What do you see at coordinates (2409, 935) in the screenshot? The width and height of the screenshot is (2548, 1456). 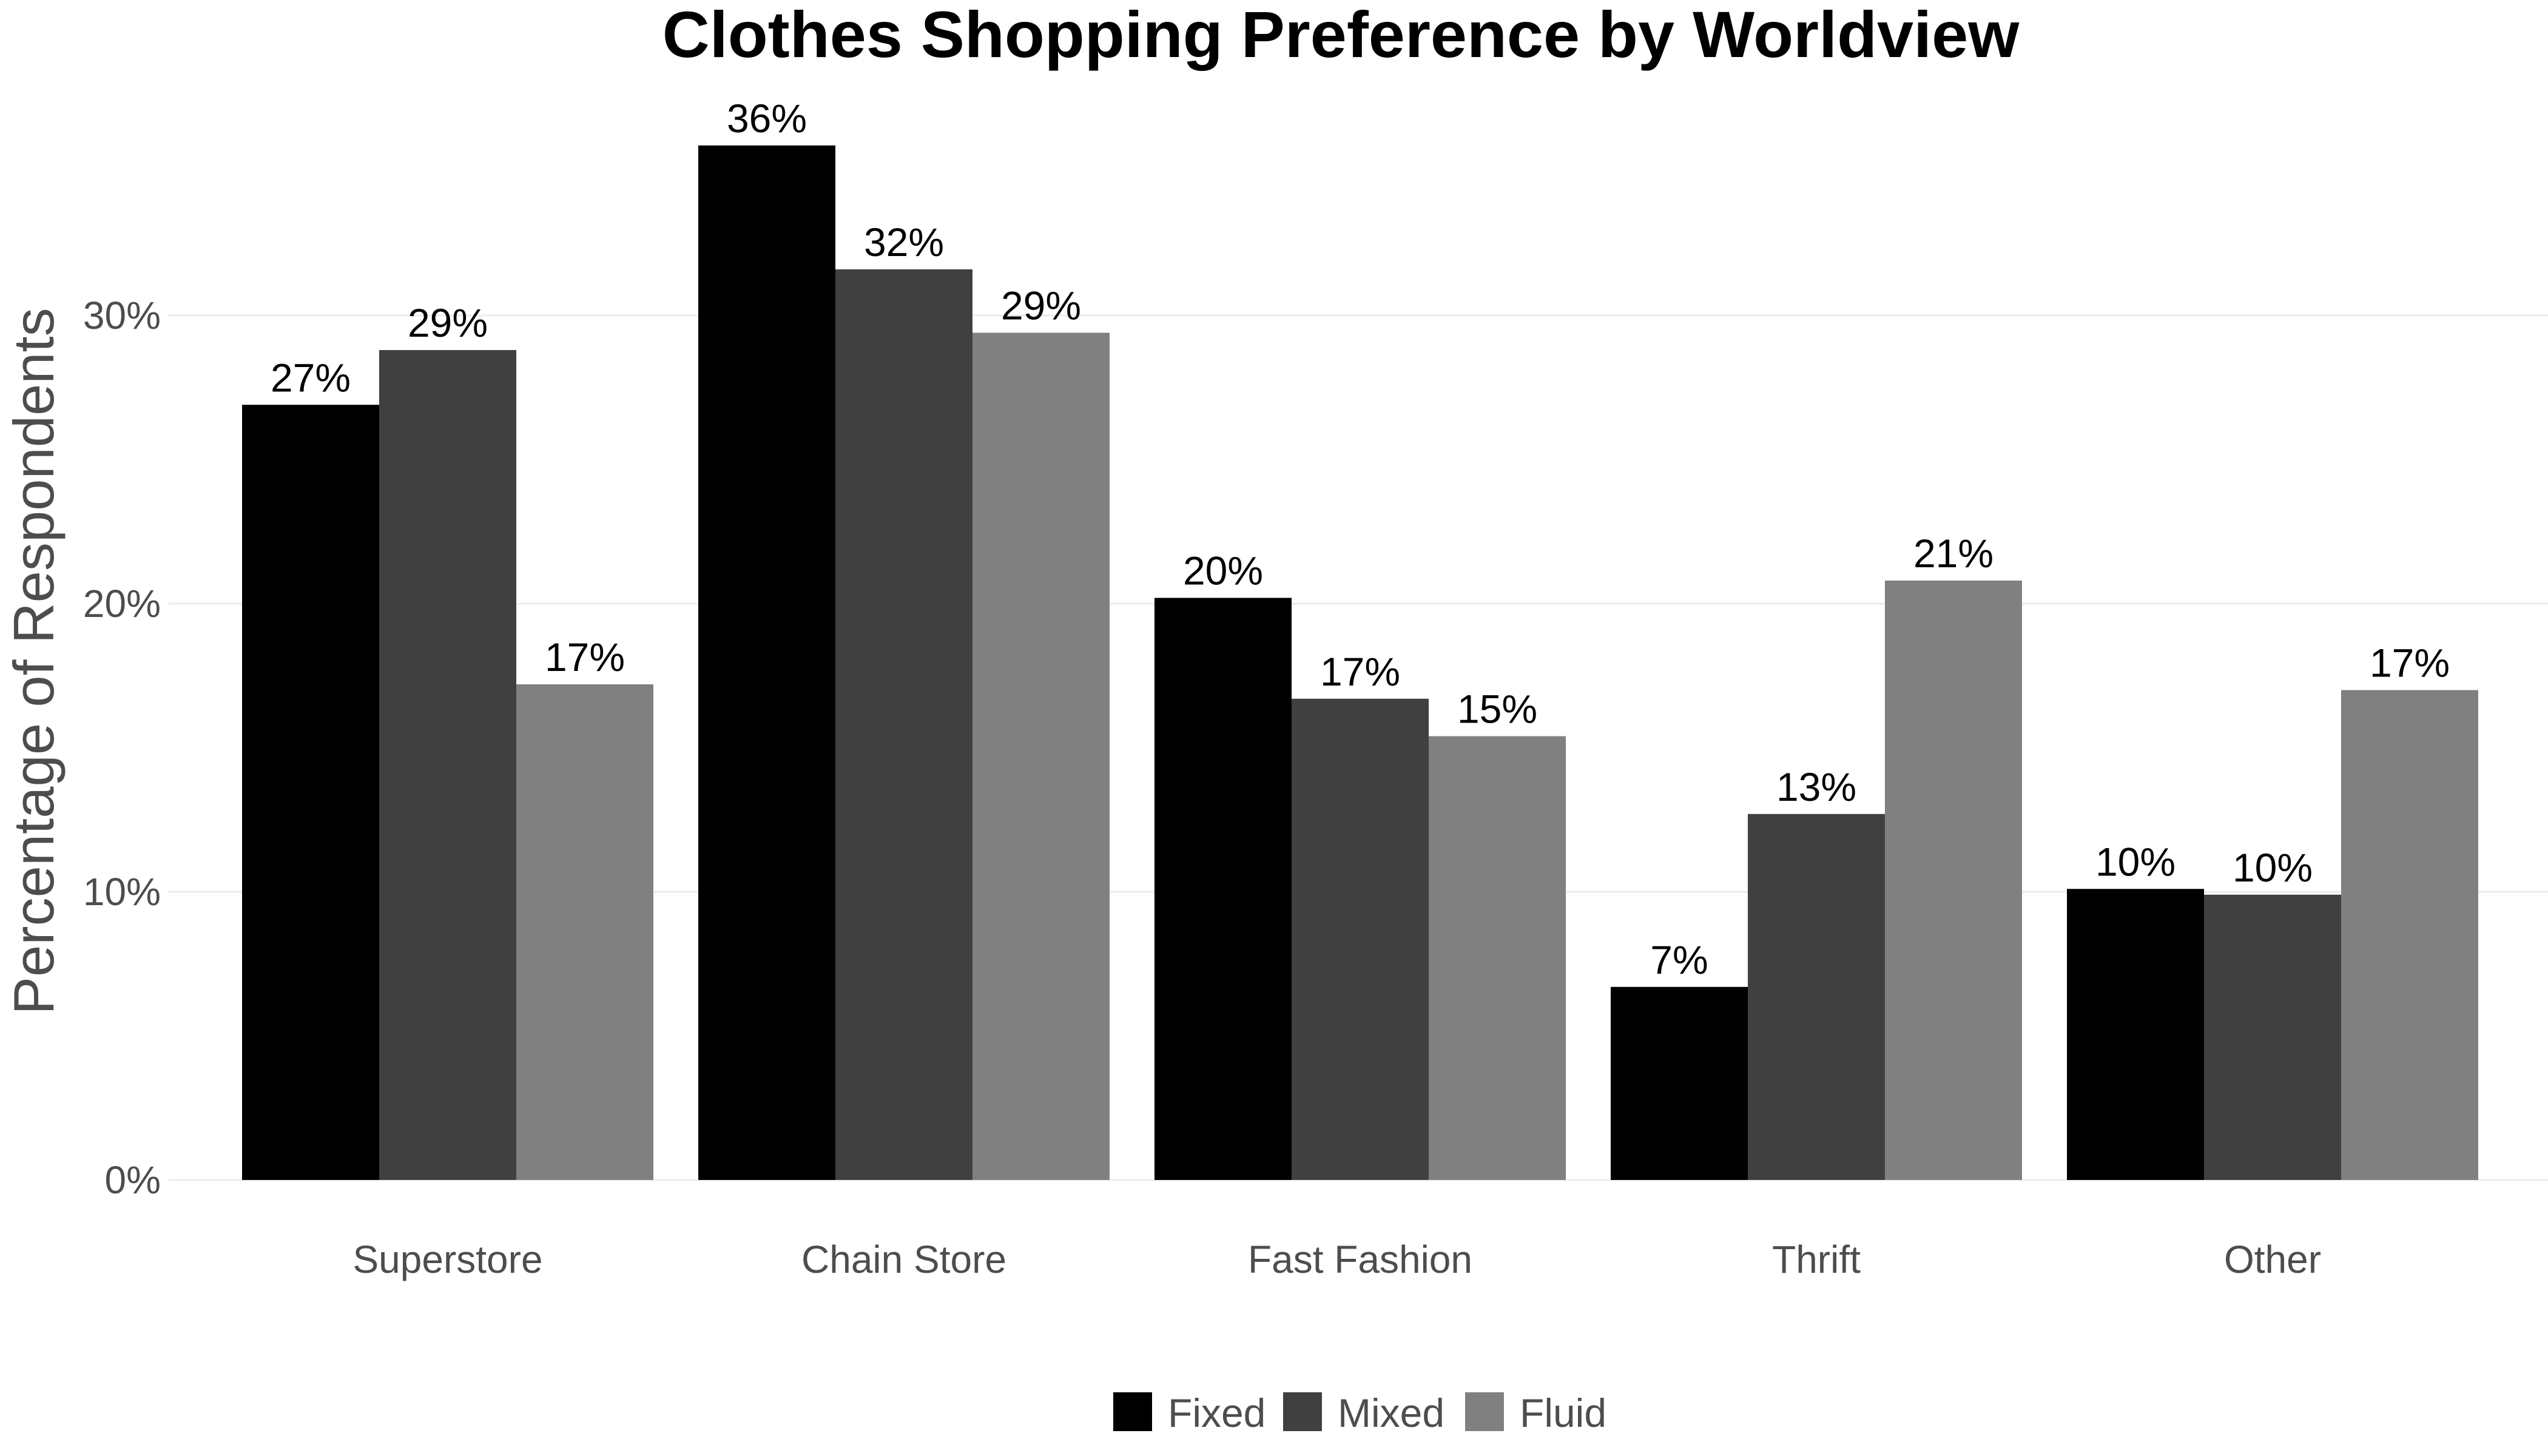 I see `bar-fluid-other` at bounding box center [2409, 935].